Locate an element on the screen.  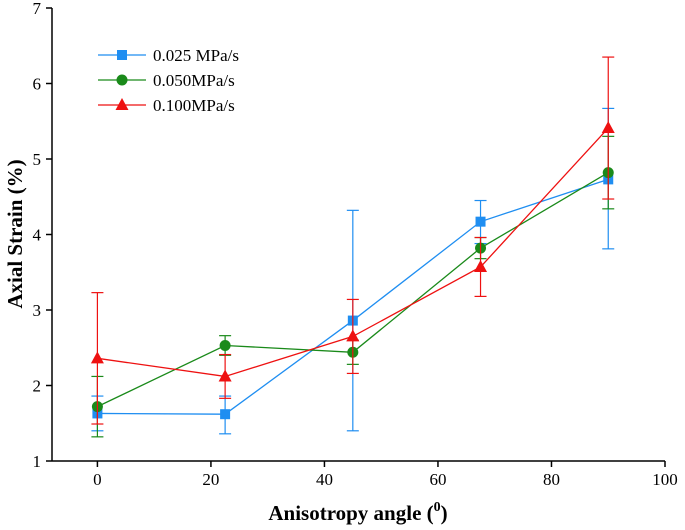
x-axis-title-close: ) is located at coordinates (444, 513).